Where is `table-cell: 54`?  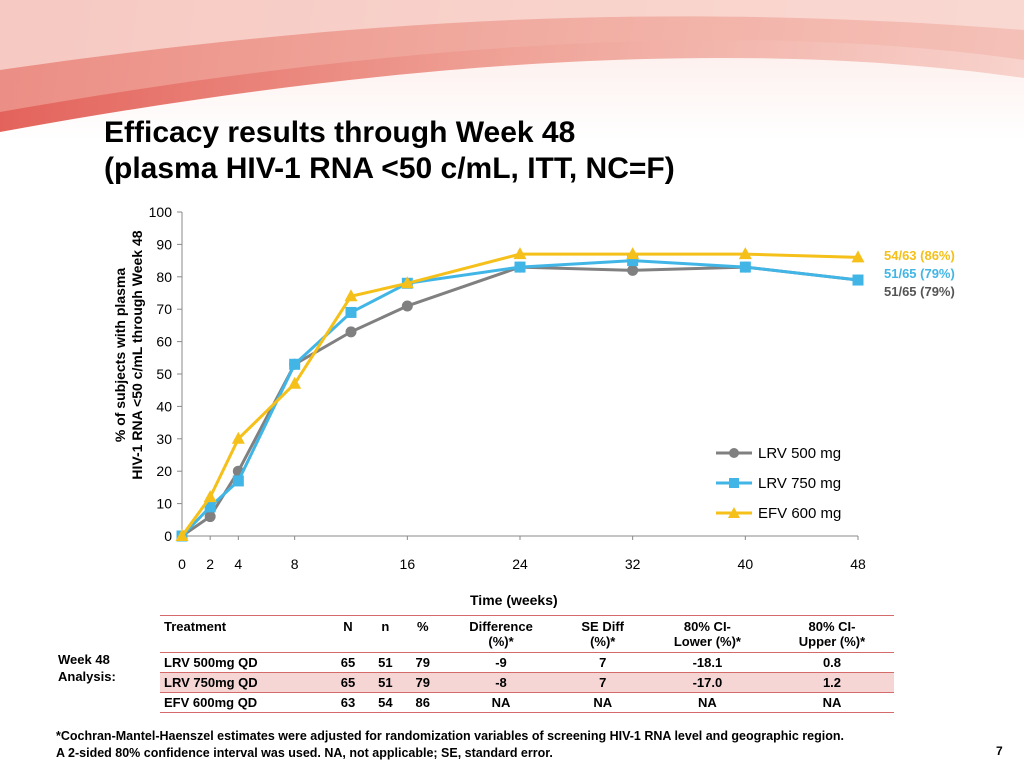 table-cell: 54 is located at coordinates (385, 702).